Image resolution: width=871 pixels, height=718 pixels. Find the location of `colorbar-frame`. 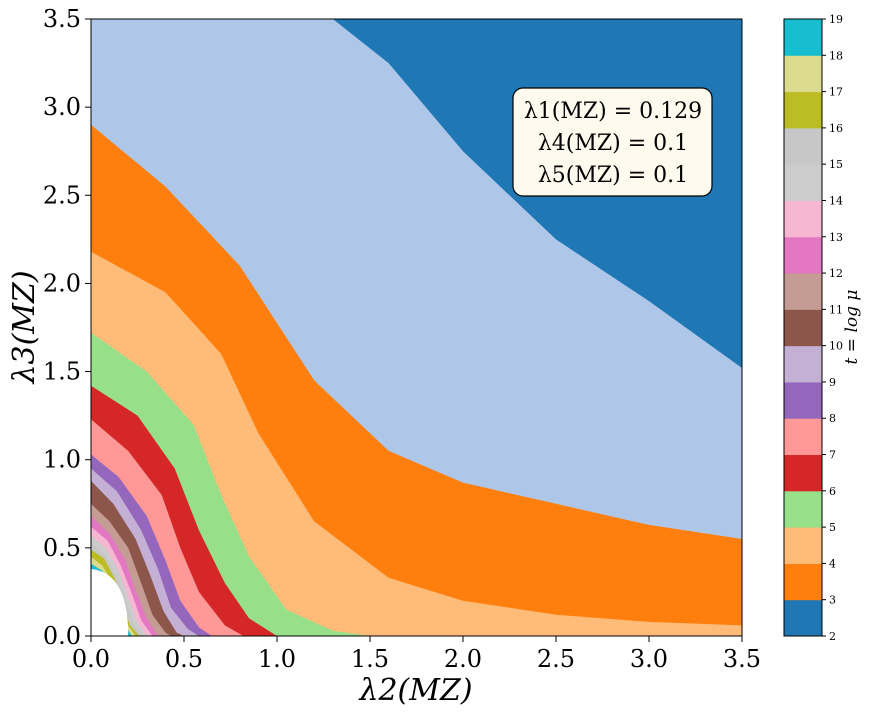

colorbar-frame is located at coordinates (803, 327).